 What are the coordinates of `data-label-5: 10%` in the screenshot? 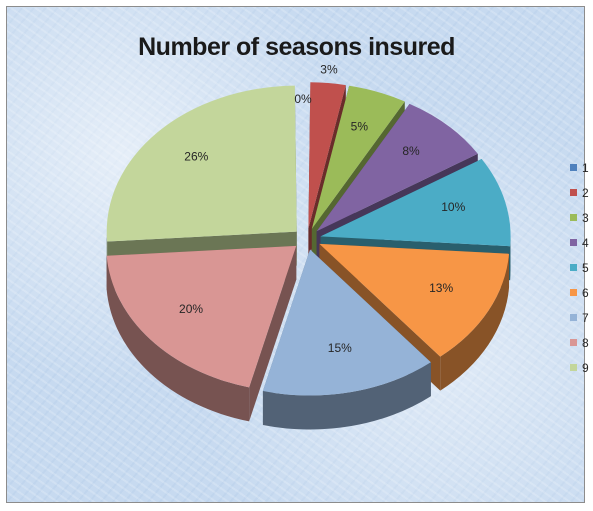 It's located at (453, 207).